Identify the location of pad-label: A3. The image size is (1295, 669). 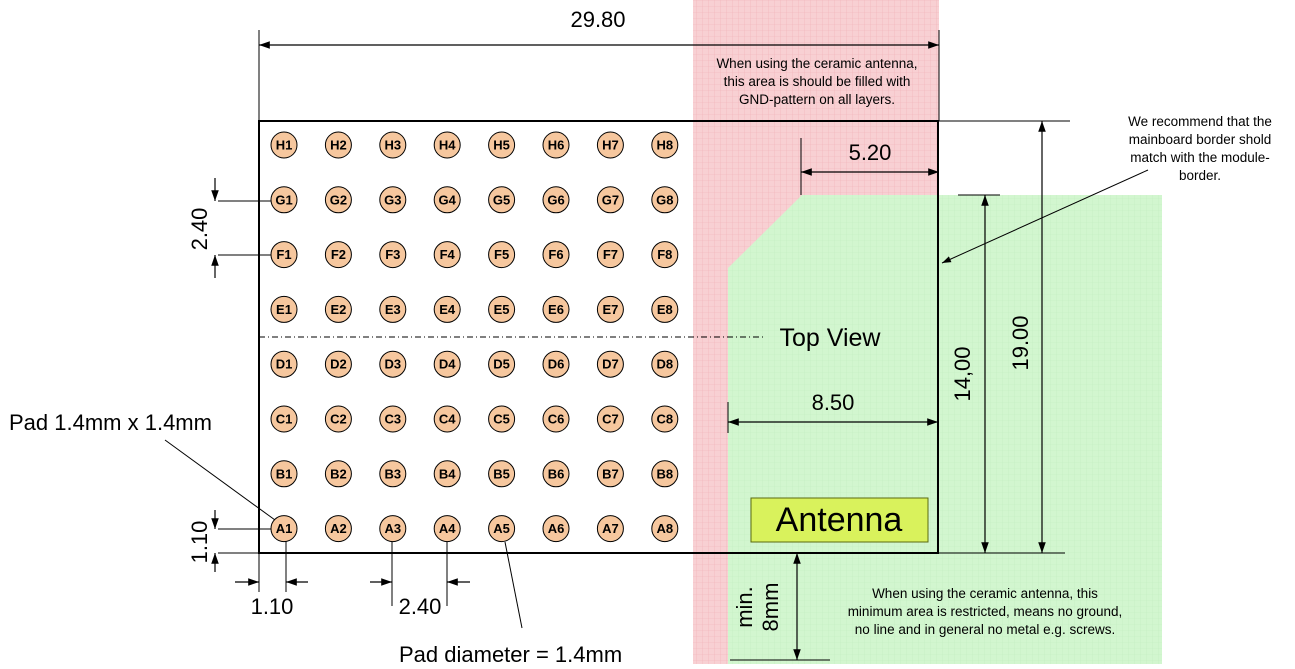
(392, 528).